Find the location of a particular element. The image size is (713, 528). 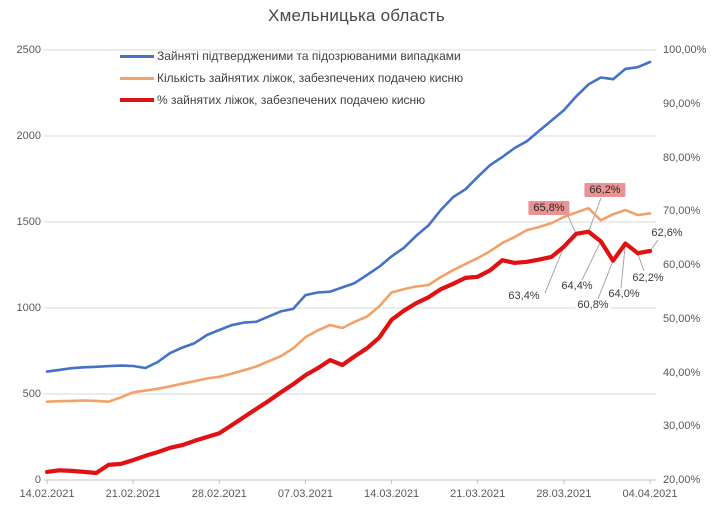

data-label: 62,2% is located at coordinates (648, 278).